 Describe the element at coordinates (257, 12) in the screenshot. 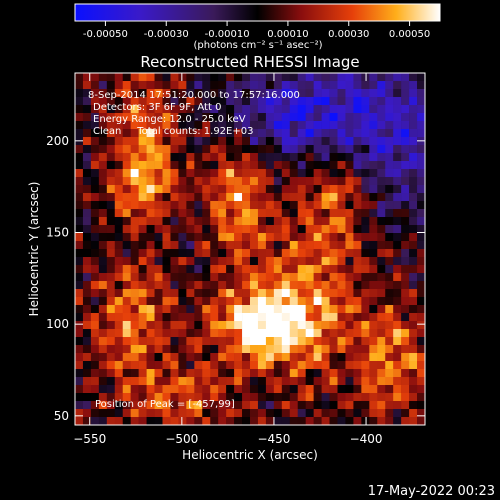

I see `colorbar` at that location.